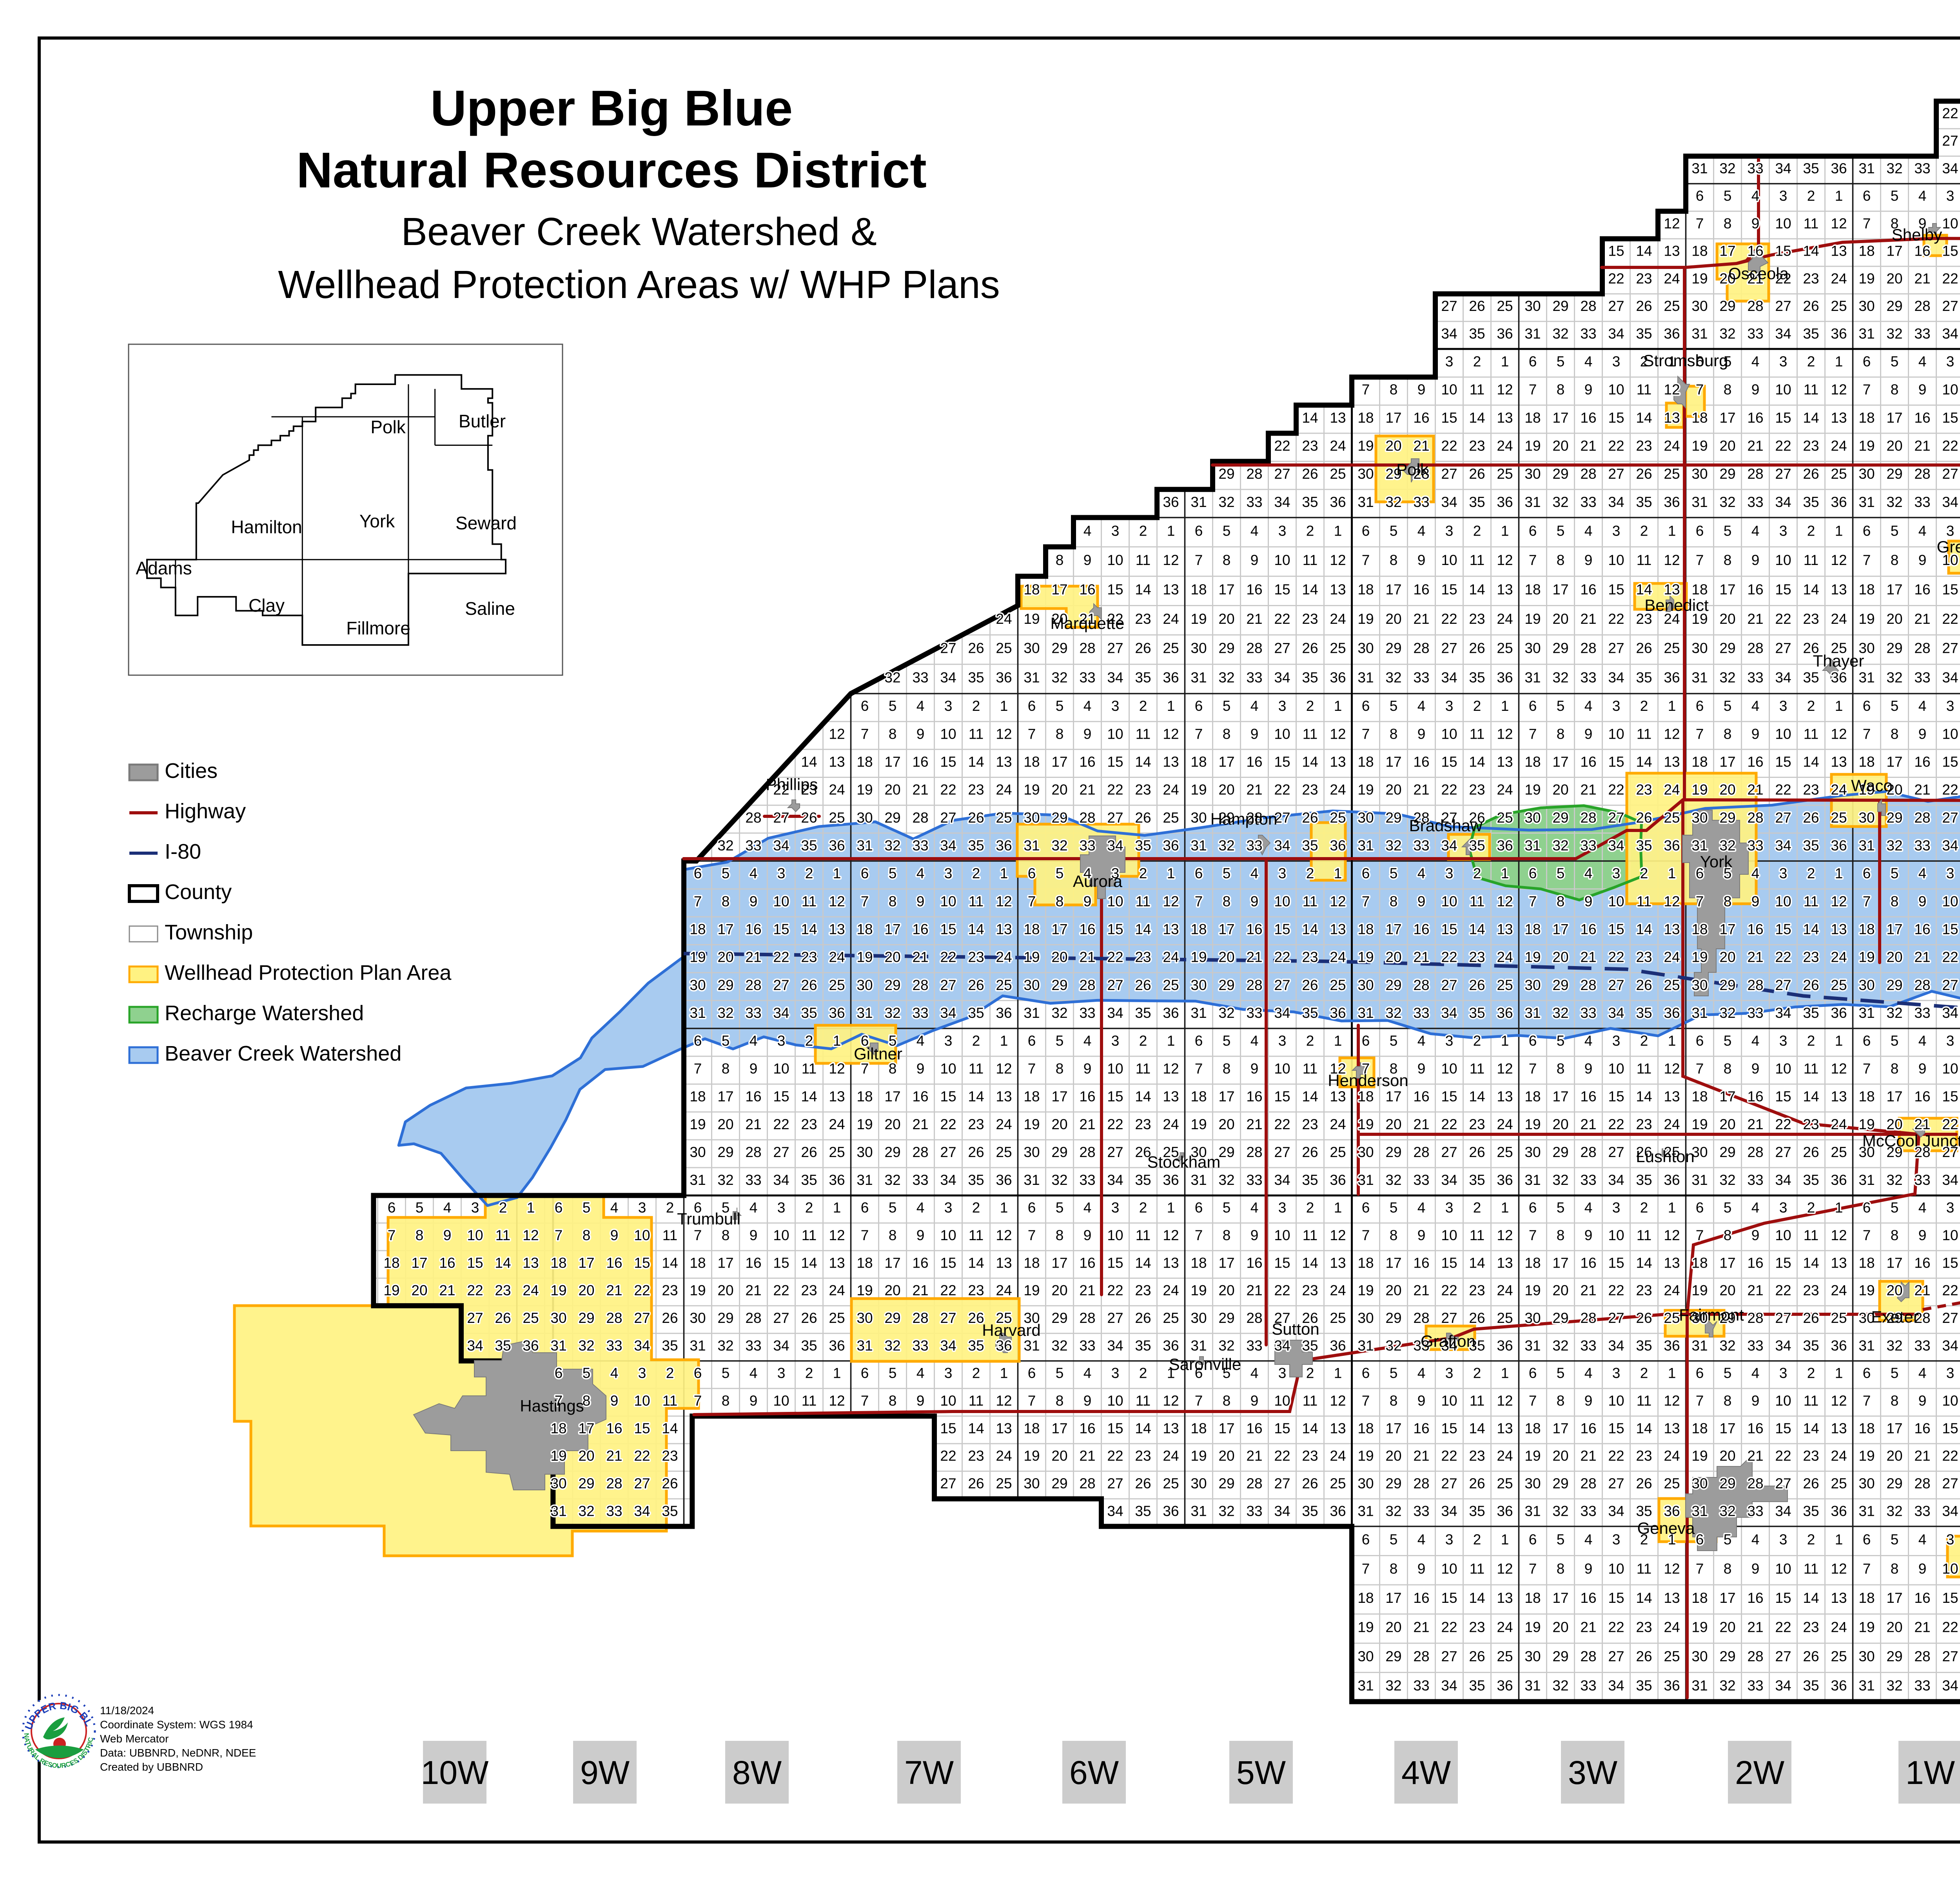 The image size is (1960, 1882). What do you see at coordinates (1644, 1318) in the screenshot?
I see `svg-text: 26` at bounding box center [1644, 1318].